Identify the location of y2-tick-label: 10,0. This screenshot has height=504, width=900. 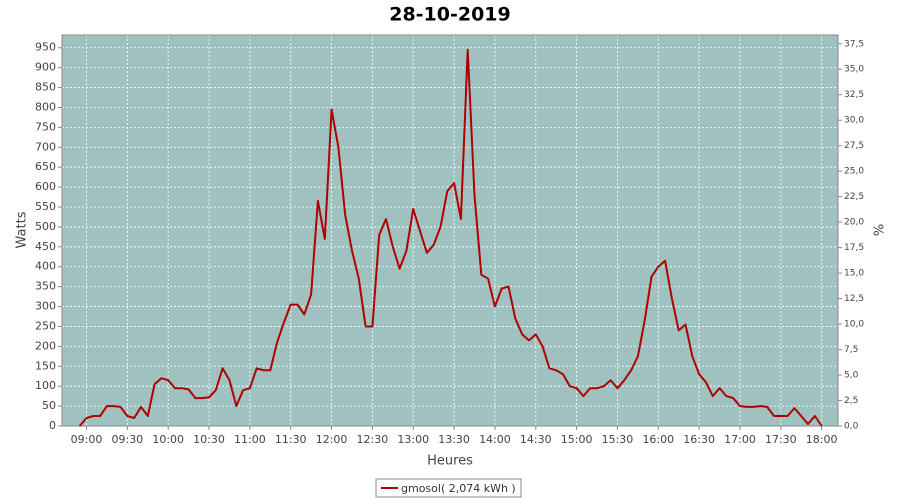
(854, 325).